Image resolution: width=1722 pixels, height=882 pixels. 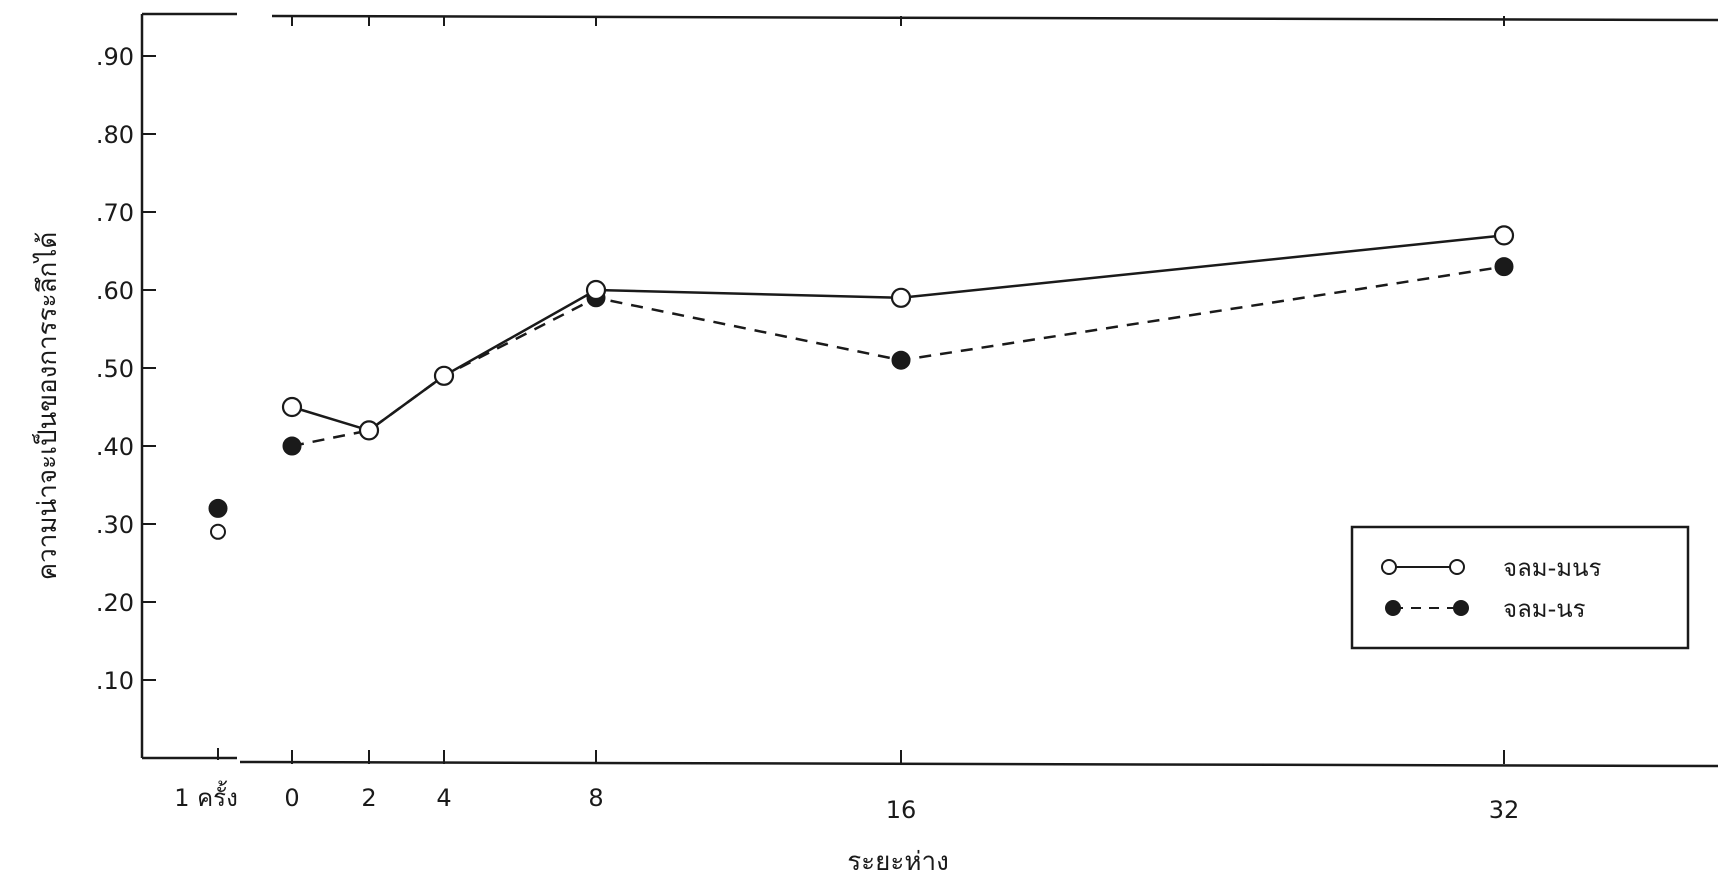 What do you see at coordinates (901, 810) in the screenshot?
I see `x-tick-label: 16` at bounding box center [901, 810].